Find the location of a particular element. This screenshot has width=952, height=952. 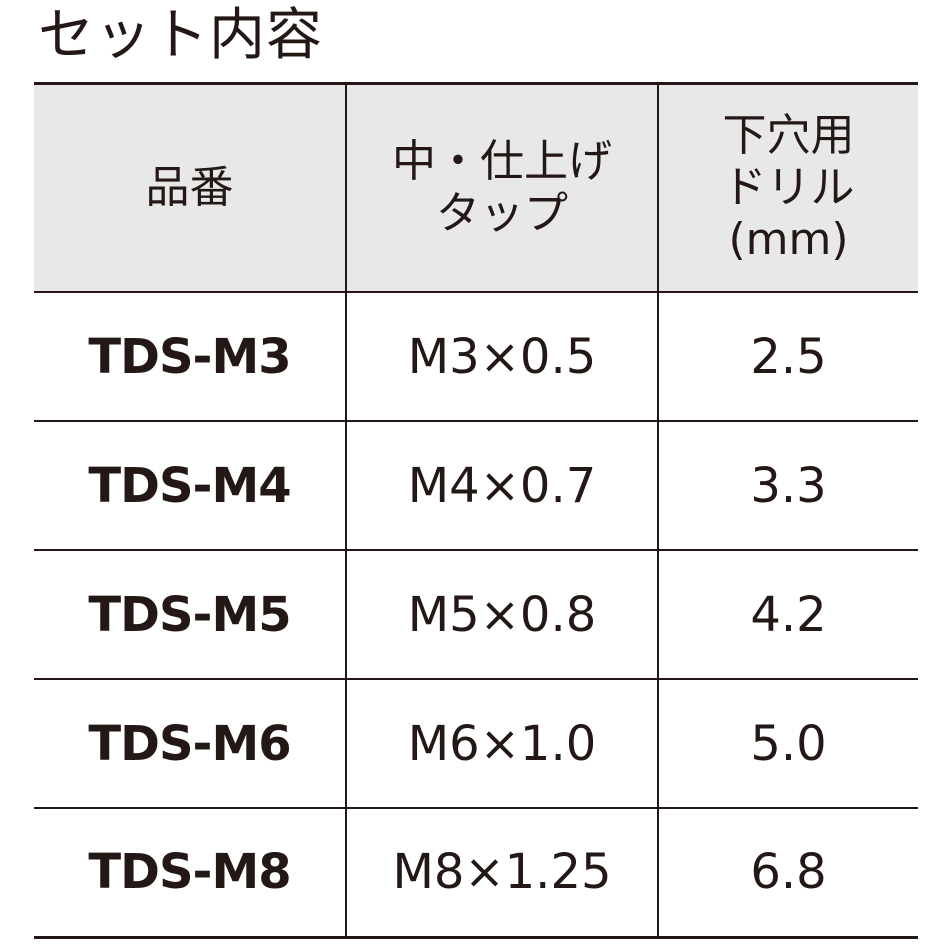

page-title: セット内容 is located at coordinates (180, 35).